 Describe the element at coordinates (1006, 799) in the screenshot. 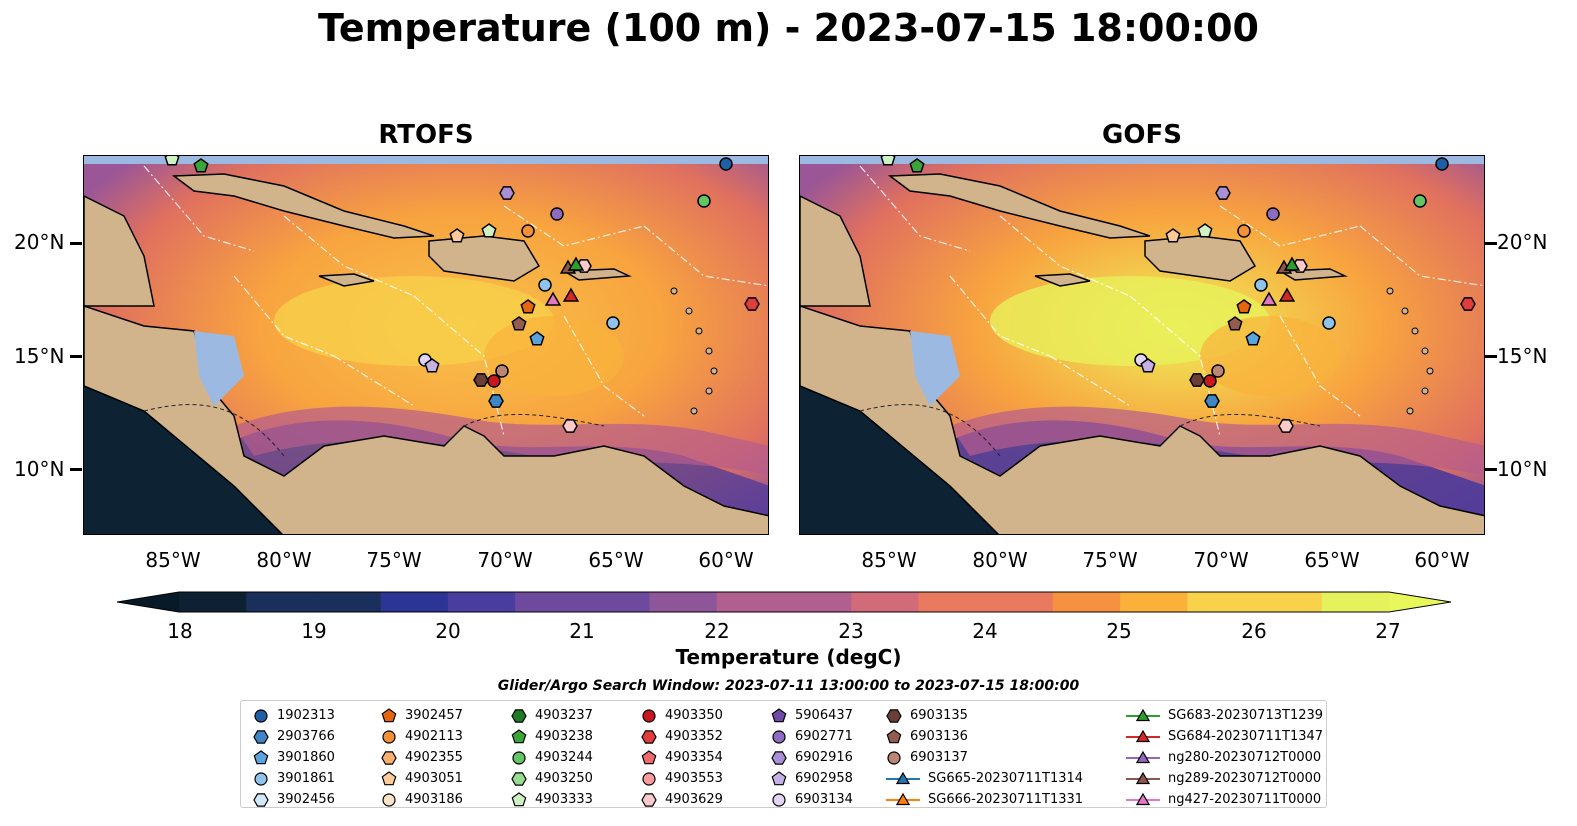

I see `legend-label: SG666-20230711T1331` at that location.